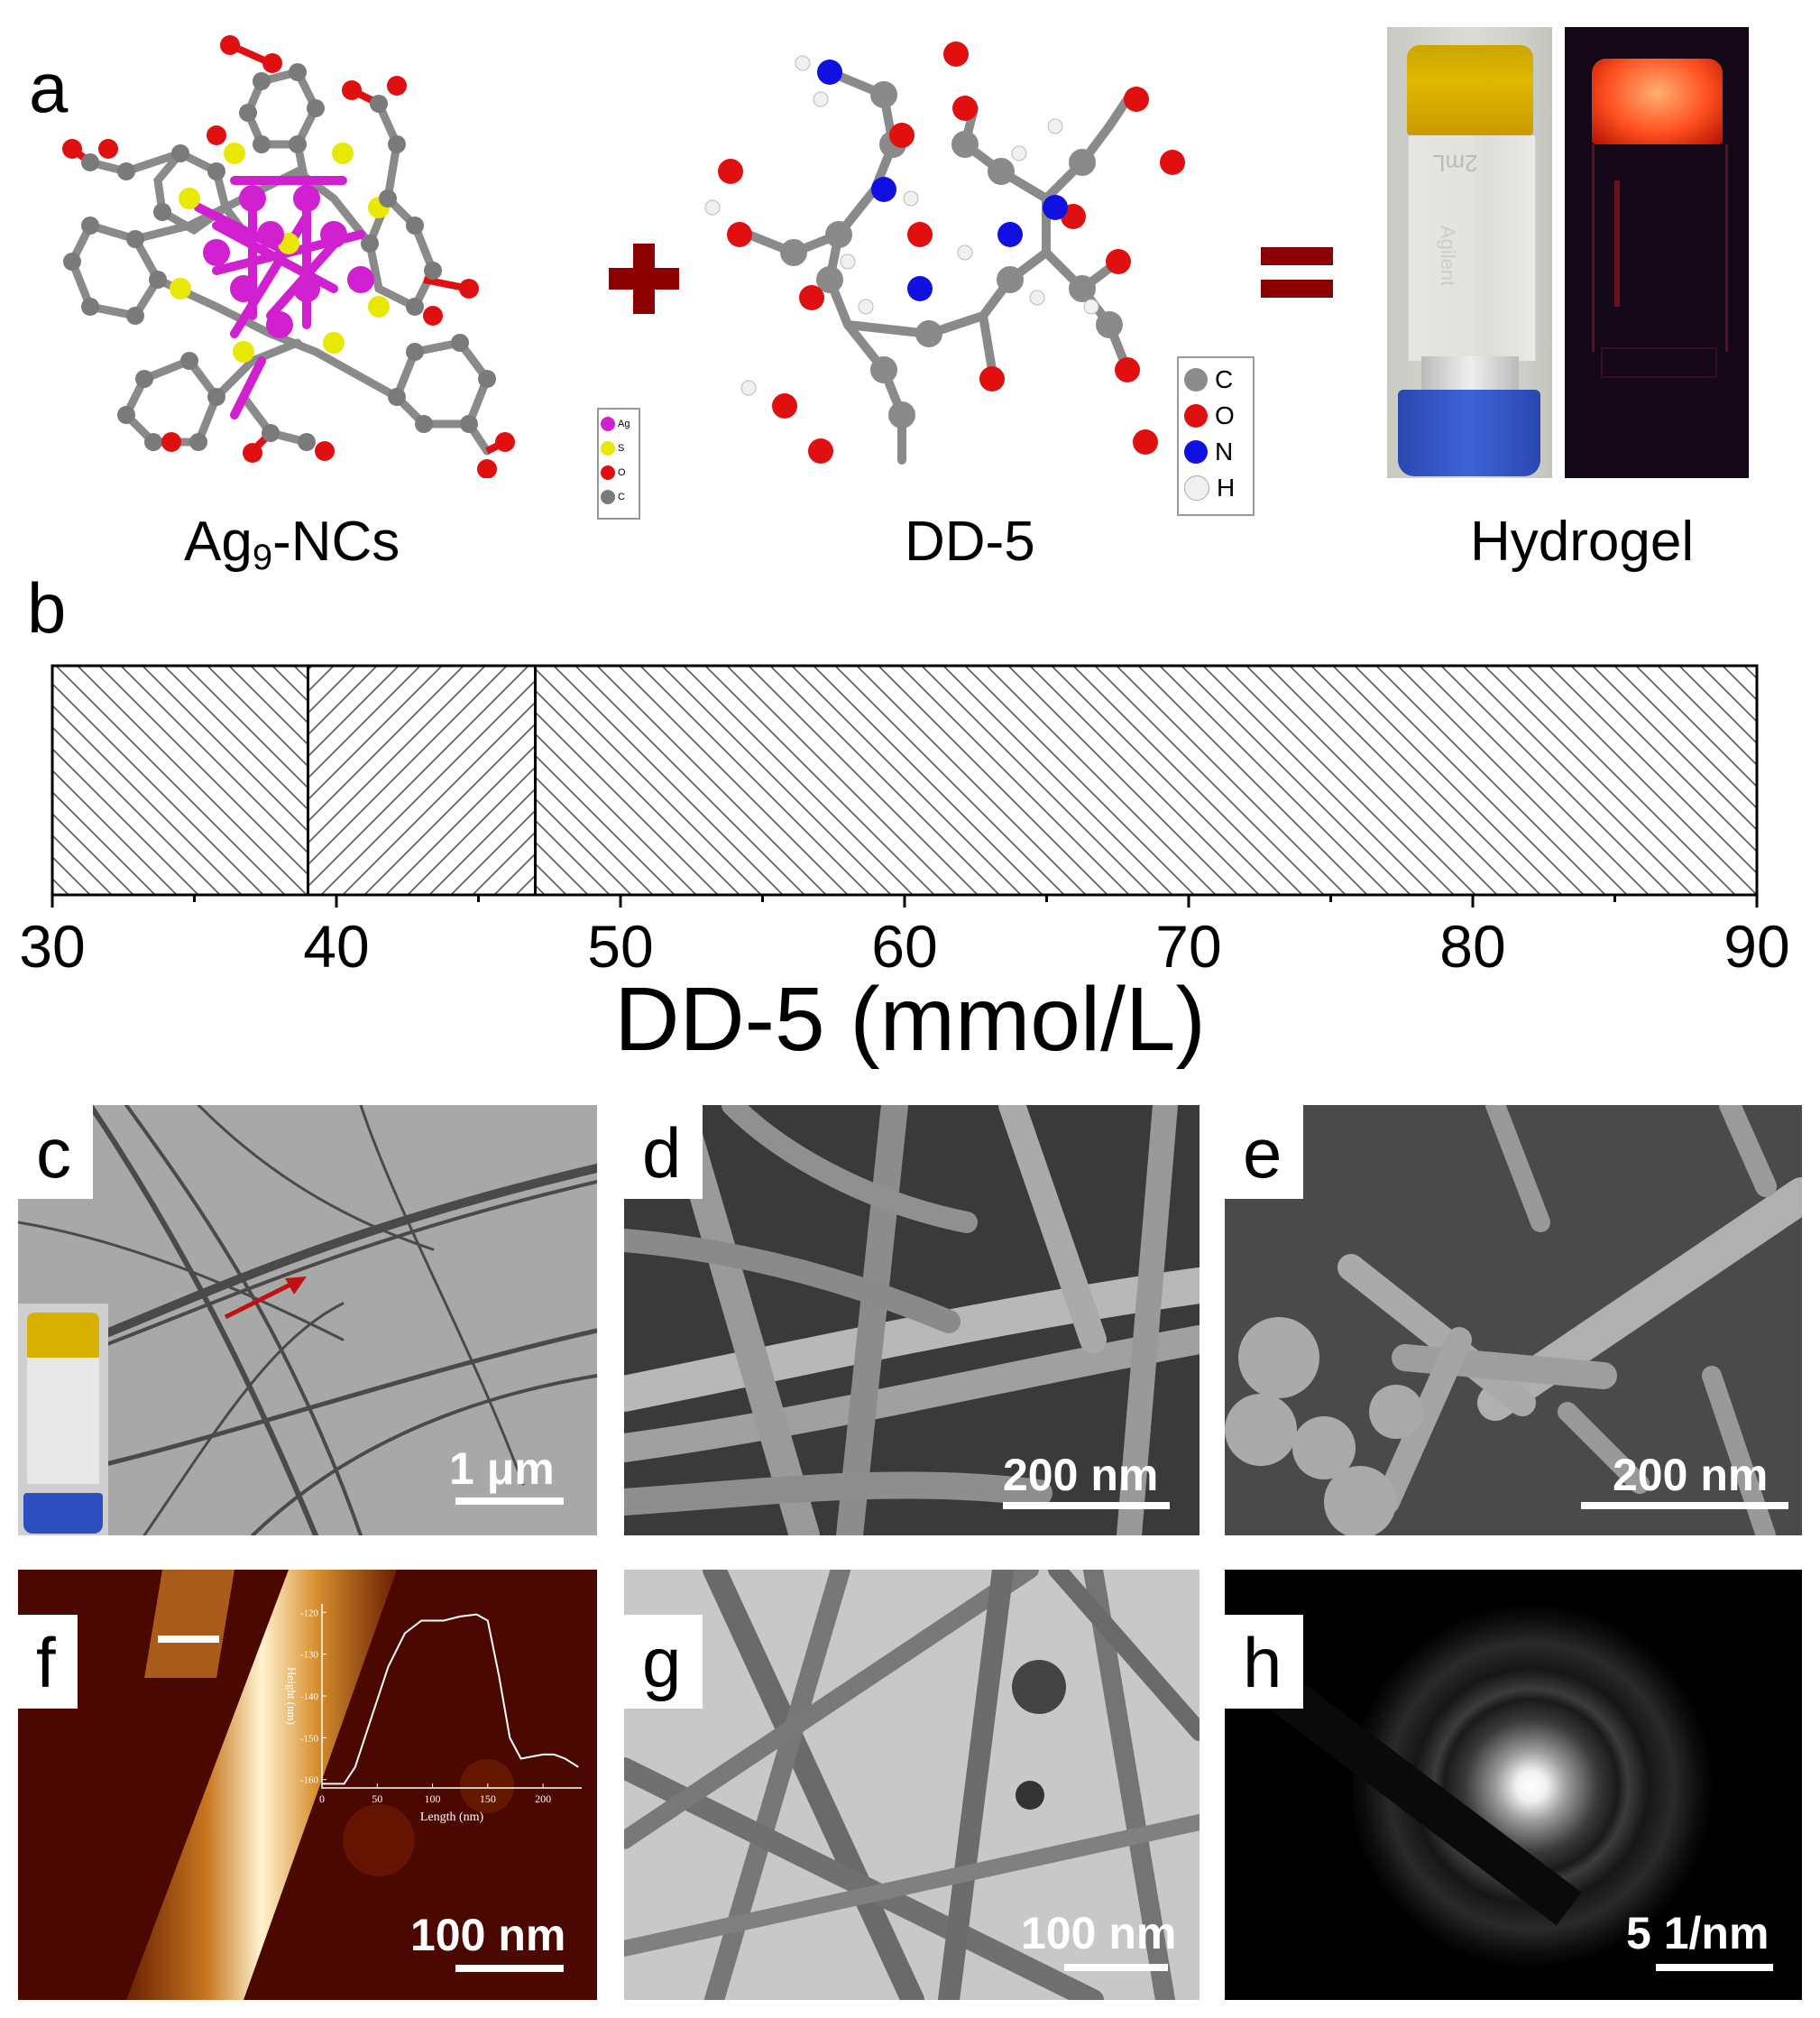 Image resolution: width=1820 pixels, height=2018 pixels. Describe the element at coordinates (664, 1152) in the screenshot. I see `panel-d-label: d` at that location.